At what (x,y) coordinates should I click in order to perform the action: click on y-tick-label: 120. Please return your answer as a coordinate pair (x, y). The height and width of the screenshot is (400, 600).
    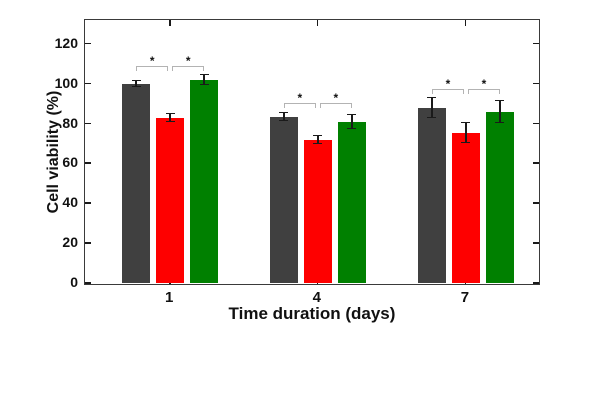
    Looking at the image, I should click on (66, 42).